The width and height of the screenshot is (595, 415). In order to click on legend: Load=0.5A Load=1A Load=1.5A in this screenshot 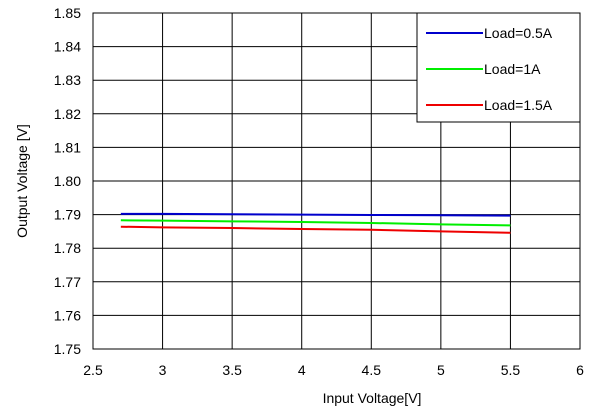, I will do `click(498, 67)`.